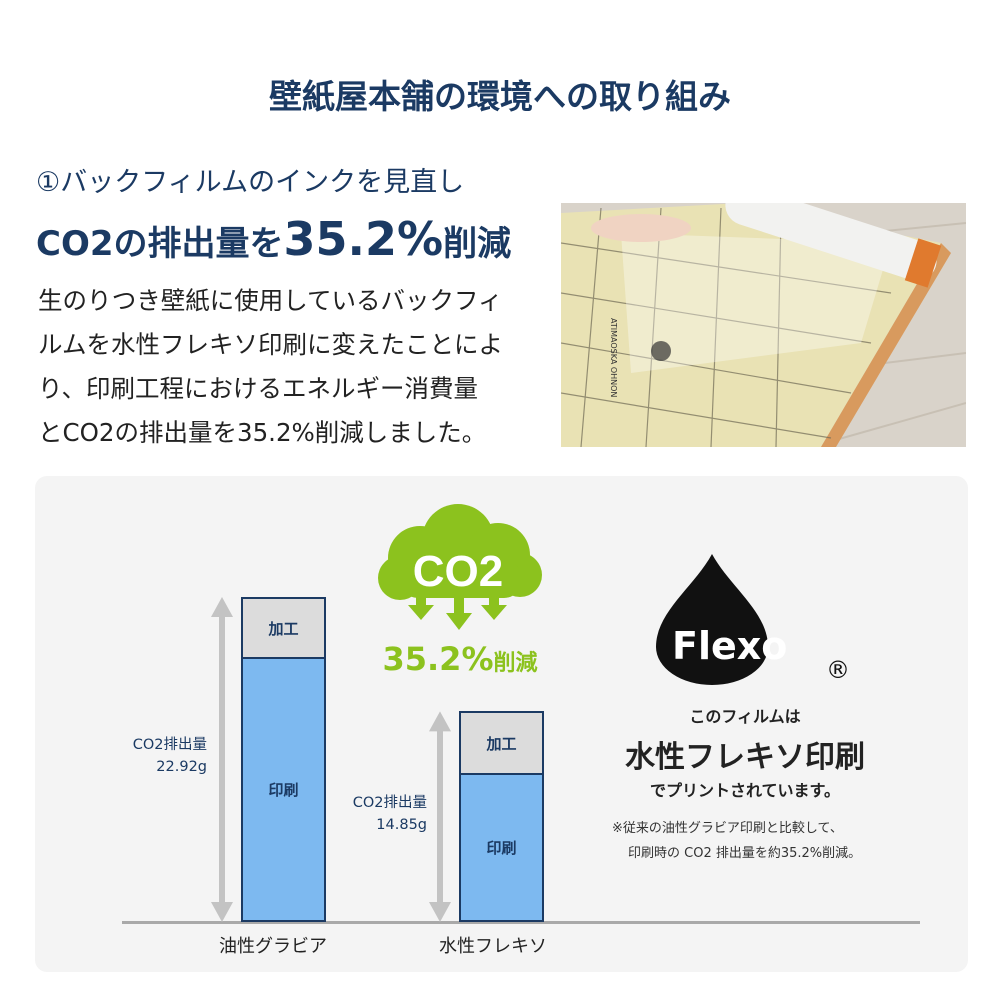  What do you see at coordinates (438, 659) in the screenshot?
I see `reduction-value: 35.2%` at bounding box center [438, 659].